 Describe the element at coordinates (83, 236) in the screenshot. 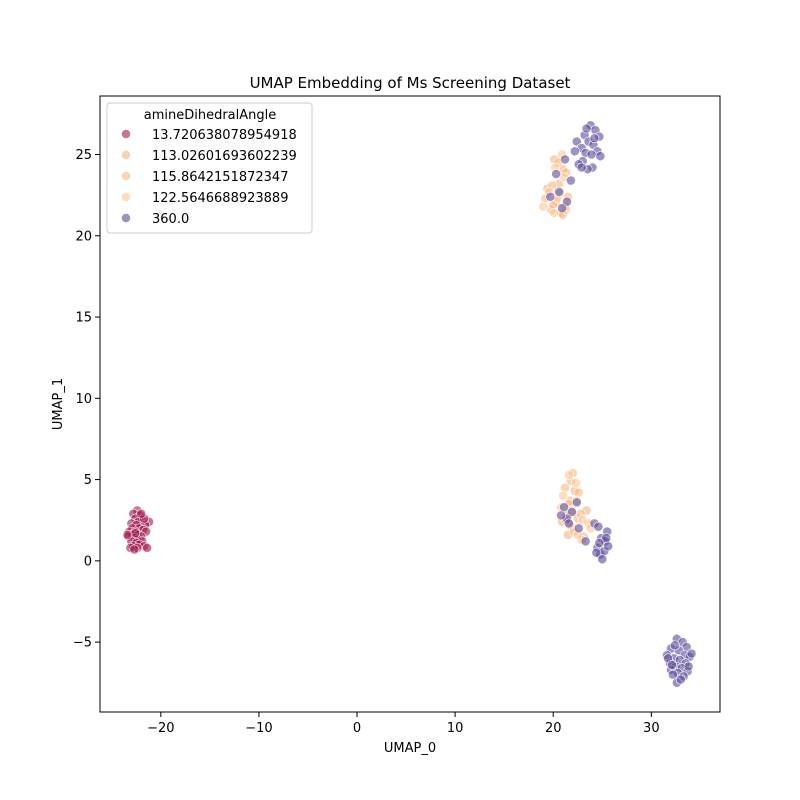

I see `y-tick-label: 20` at that location.